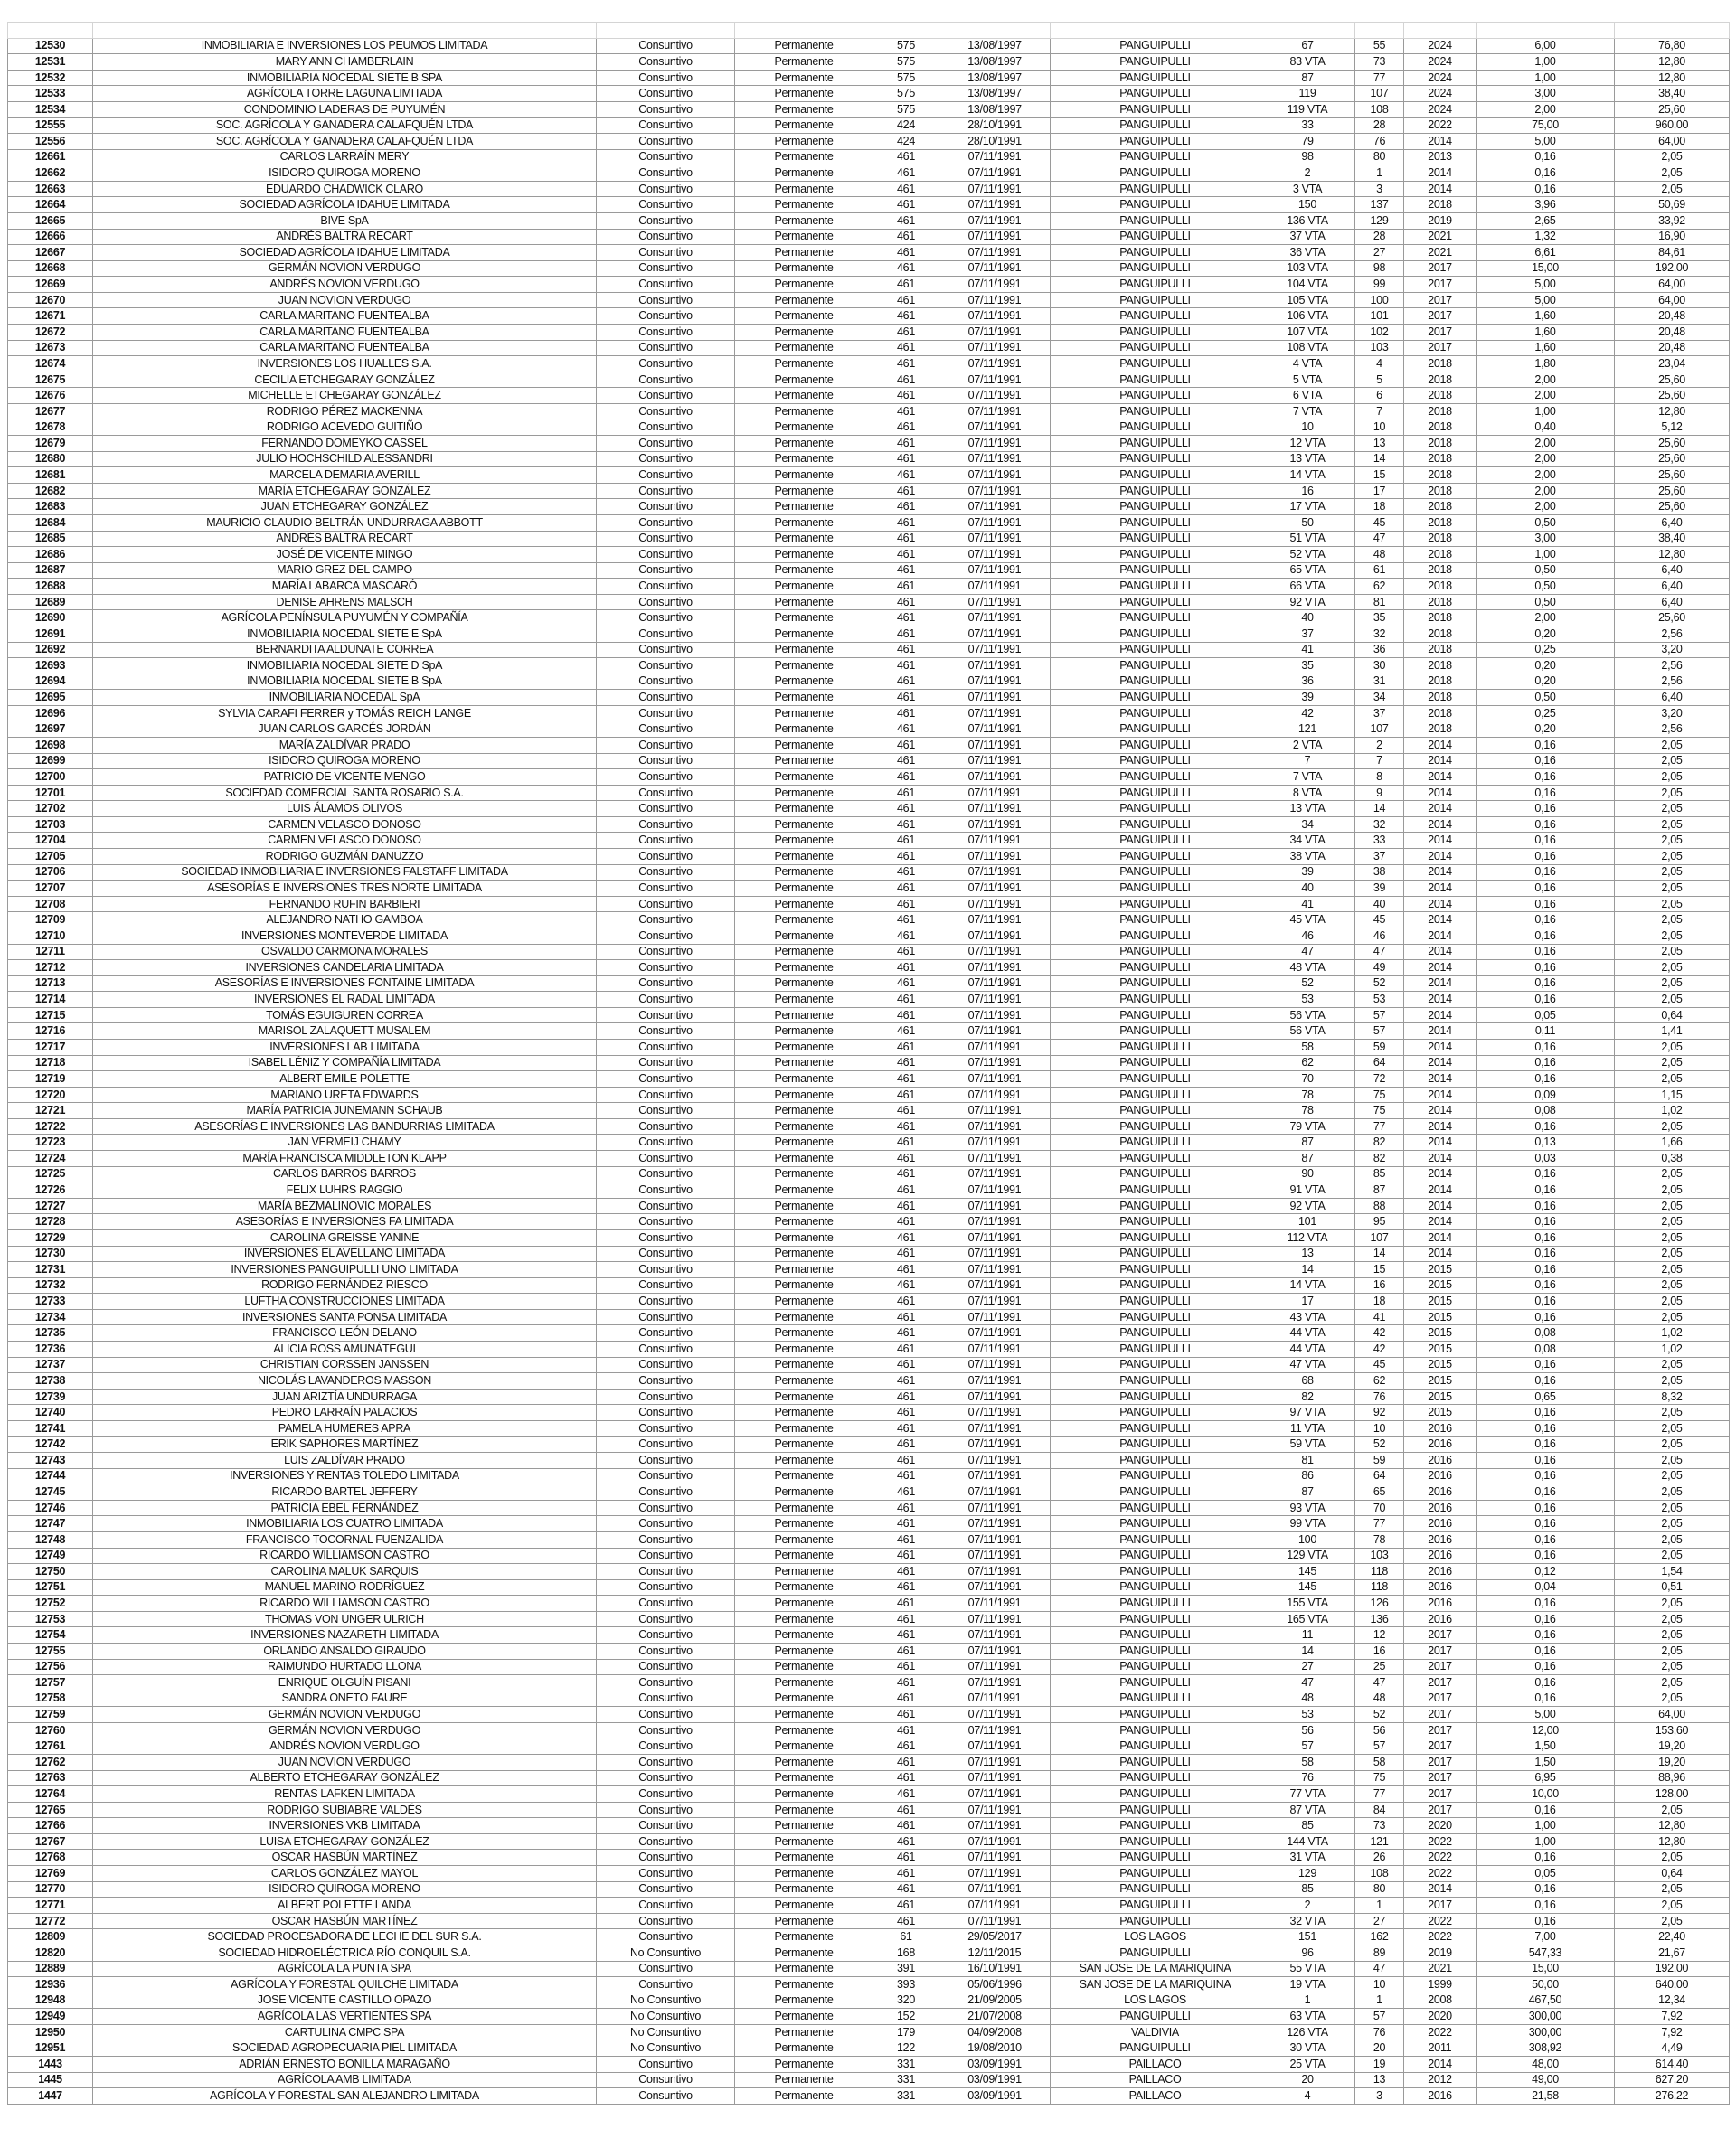 The height and width of the screenshot is (2148, 1736). Describe the element at coordinates (50, 730) in the screenshot. I see `record-number-cell: 12697` at that location.